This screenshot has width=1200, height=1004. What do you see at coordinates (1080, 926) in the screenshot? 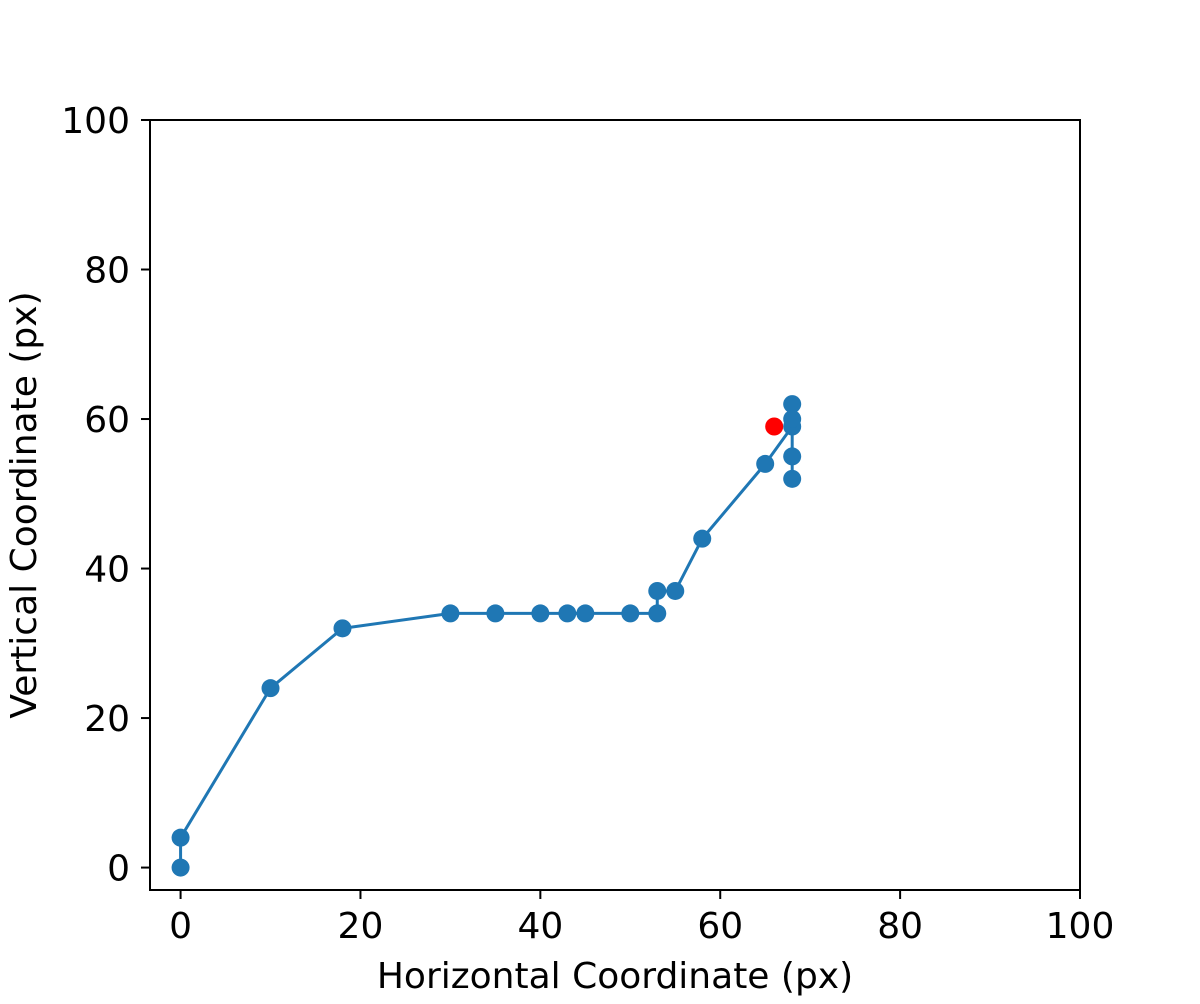
I see `x-tick-label: 100` at bounding box center [1080, 926].